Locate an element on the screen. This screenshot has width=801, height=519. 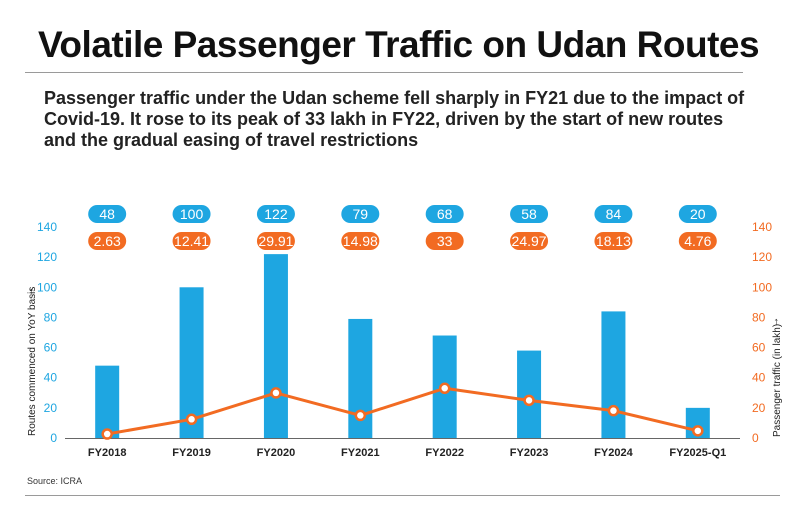
y-left-axis-title: Routes commenced on YoY basis is located at coordinates (32, 361).